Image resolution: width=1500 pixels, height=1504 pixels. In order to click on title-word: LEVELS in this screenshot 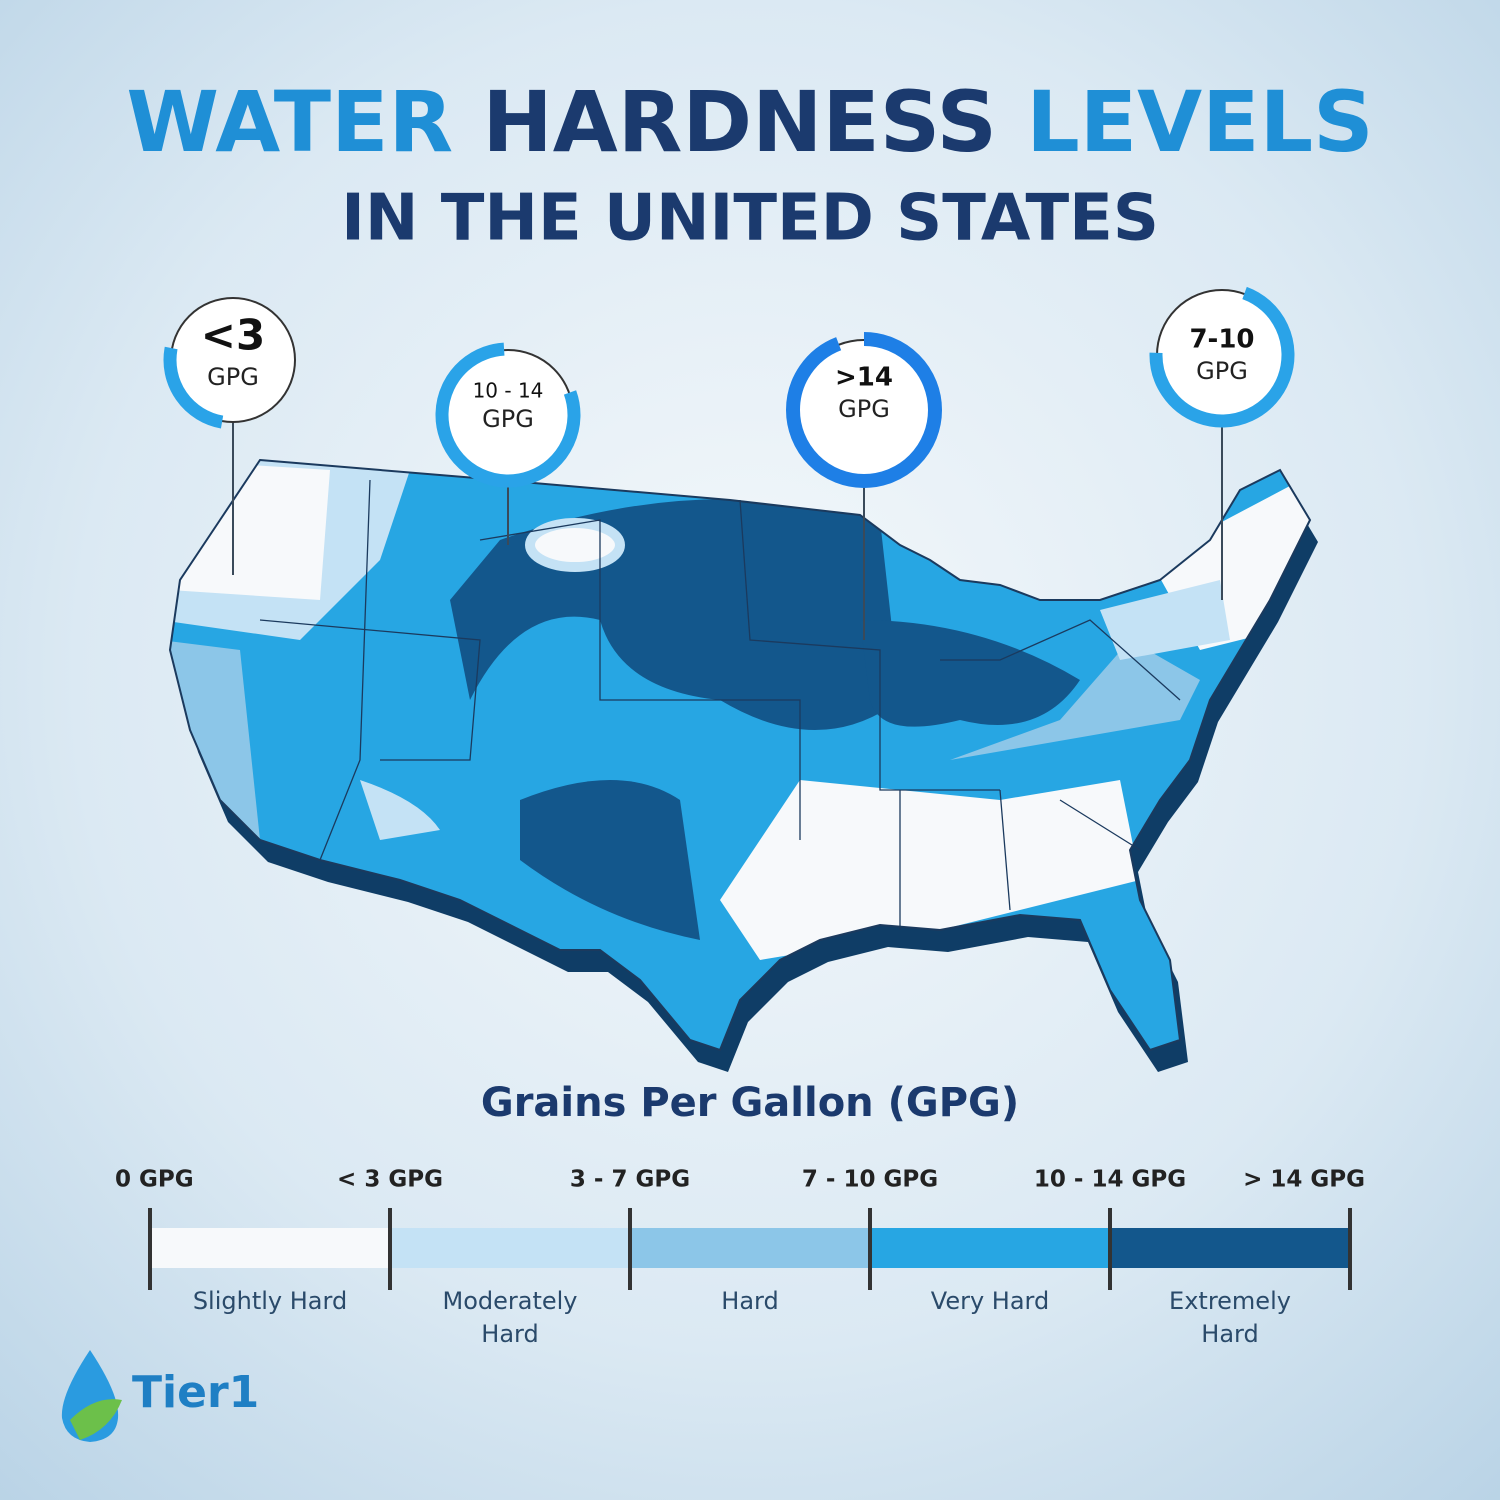, I will do `click(1199, 122)`.